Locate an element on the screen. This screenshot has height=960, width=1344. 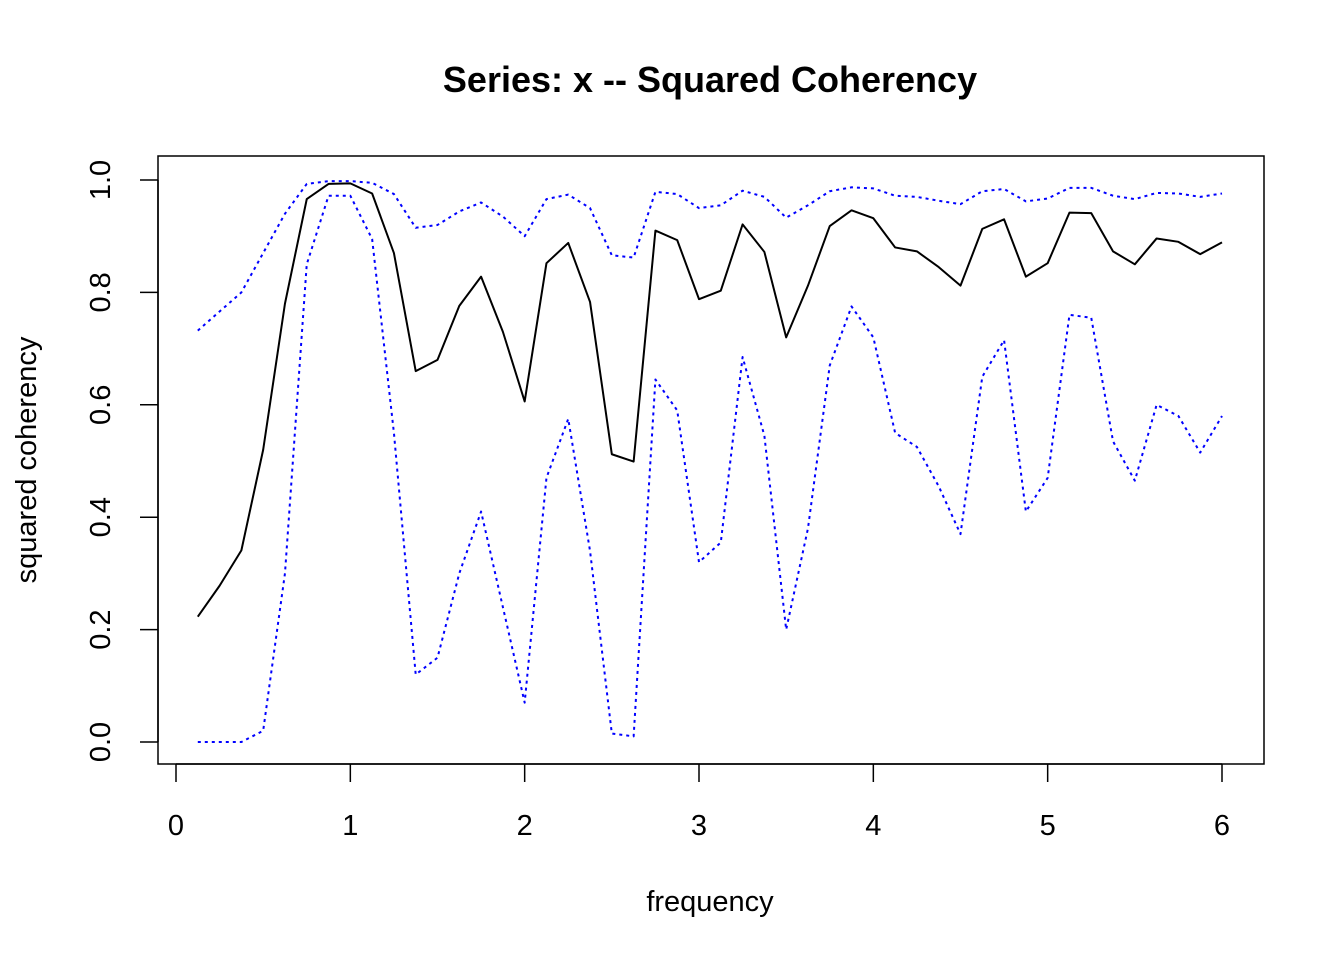
y-tick-label: 0.6 is located at coordinates (101, 405).